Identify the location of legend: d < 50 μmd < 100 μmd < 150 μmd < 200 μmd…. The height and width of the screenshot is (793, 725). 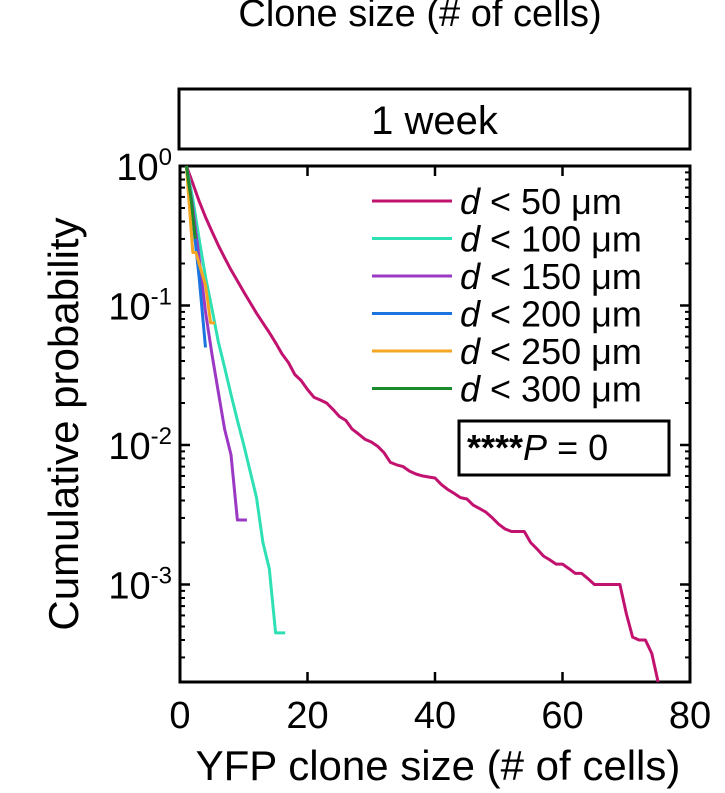
(507, 295).